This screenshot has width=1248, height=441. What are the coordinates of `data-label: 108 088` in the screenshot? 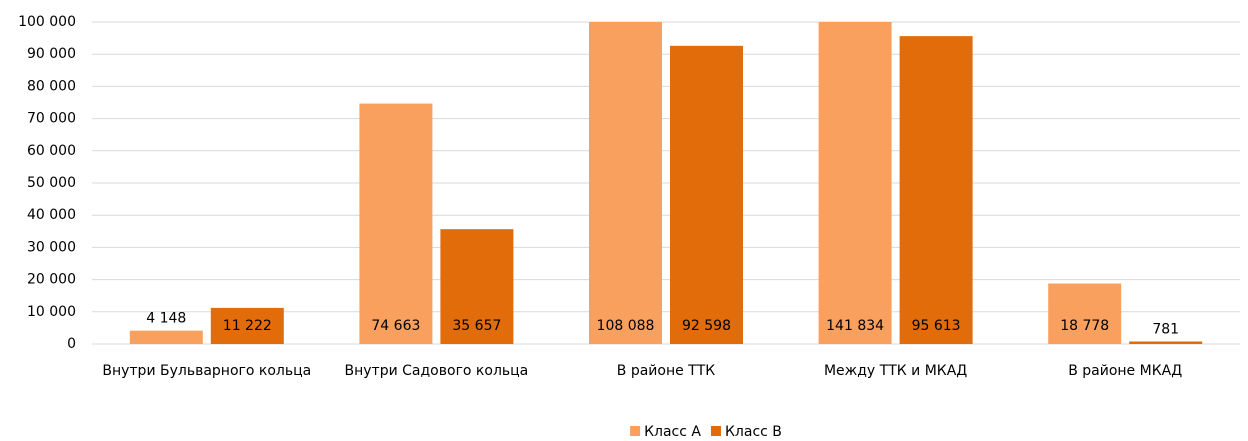 It's located at (626, 326).